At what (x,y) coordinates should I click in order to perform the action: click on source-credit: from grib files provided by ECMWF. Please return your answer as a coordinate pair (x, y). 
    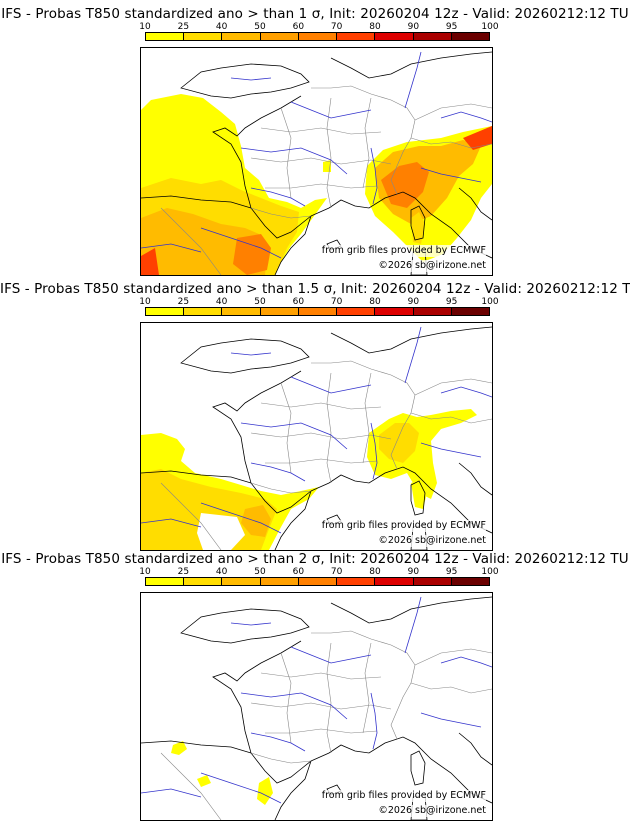
    Looking at the image, I should click on (403, 526).